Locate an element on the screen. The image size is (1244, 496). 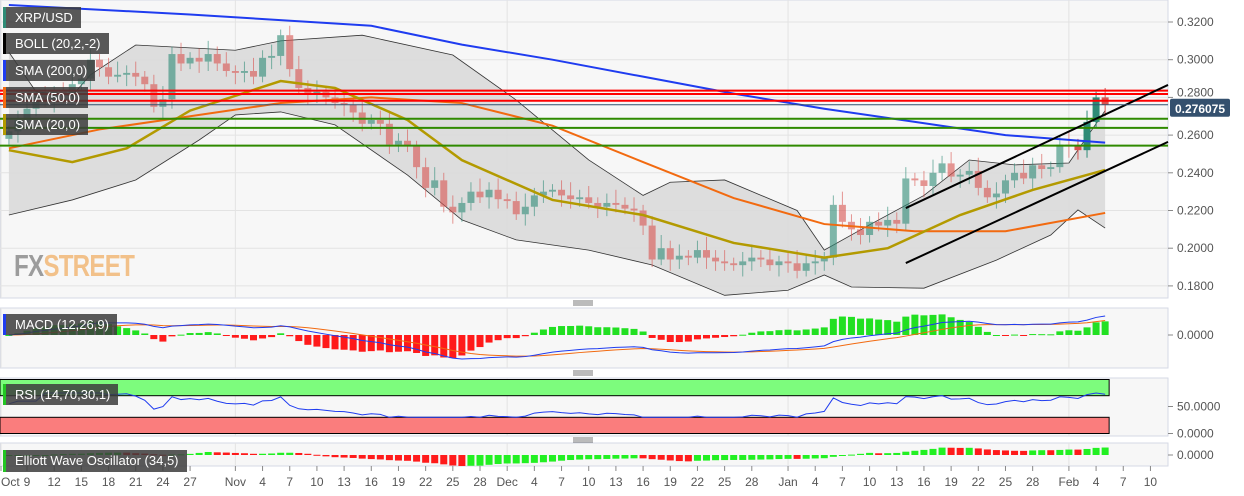
legend-boll: BOLL (20,2,-2) is located at coordinates (56, 43).